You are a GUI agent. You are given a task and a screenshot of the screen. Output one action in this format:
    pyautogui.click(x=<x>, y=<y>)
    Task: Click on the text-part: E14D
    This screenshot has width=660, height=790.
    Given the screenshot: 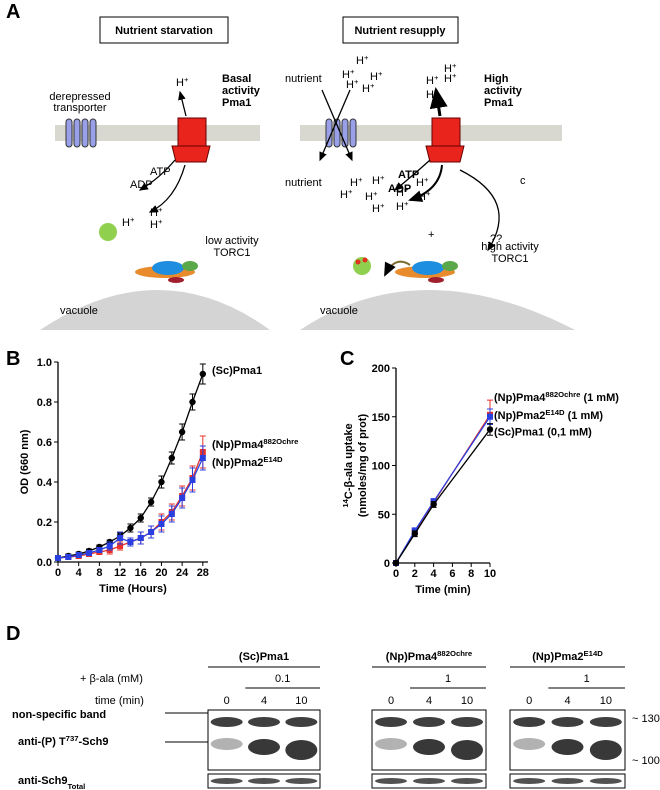 What is the action you would take?
    pyautogui.click(x=555, y=411)
    